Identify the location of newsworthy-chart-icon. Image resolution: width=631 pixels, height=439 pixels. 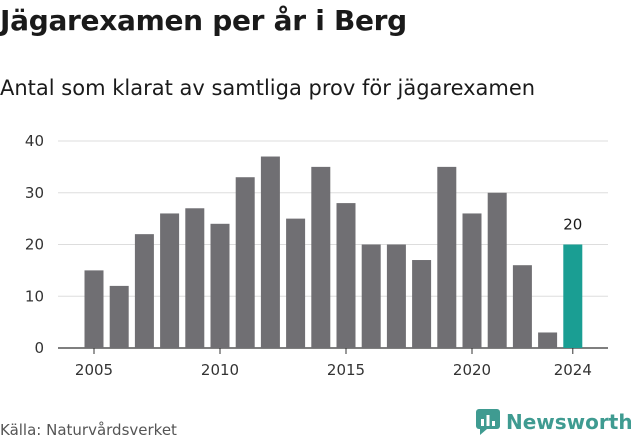
(488, 422).